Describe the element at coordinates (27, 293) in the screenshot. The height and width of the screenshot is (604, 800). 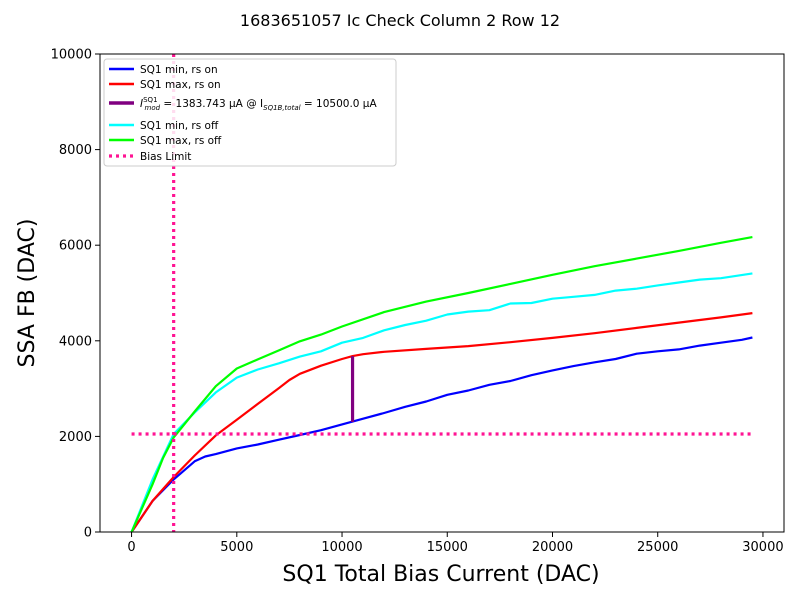
I see `y-axis-label: SSA FB (DAC)` at that location.